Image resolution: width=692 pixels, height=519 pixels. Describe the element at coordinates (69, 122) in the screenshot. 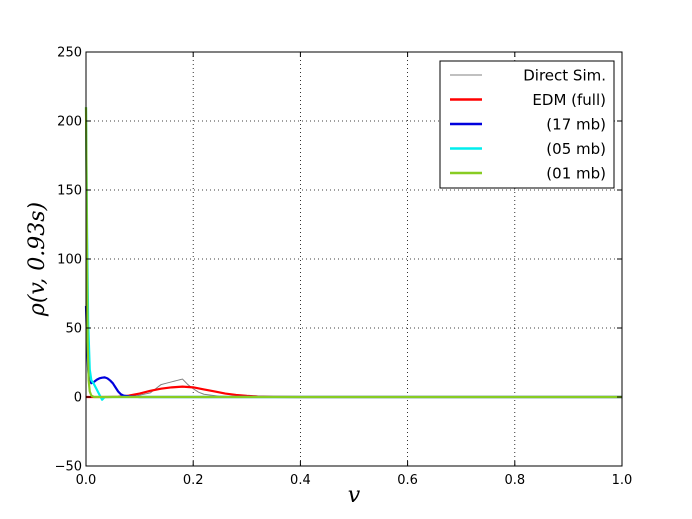

I see `y-tick-label: 200` at that location.